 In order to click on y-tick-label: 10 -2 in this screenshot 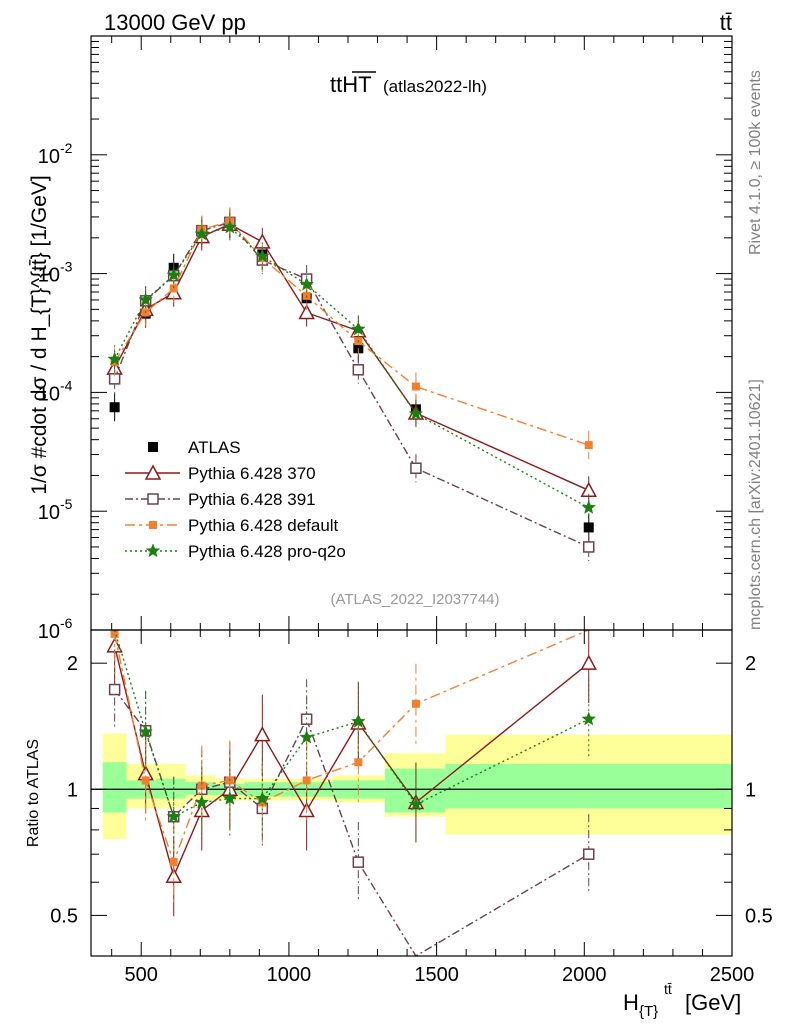, I will do `click(55, 154)`.